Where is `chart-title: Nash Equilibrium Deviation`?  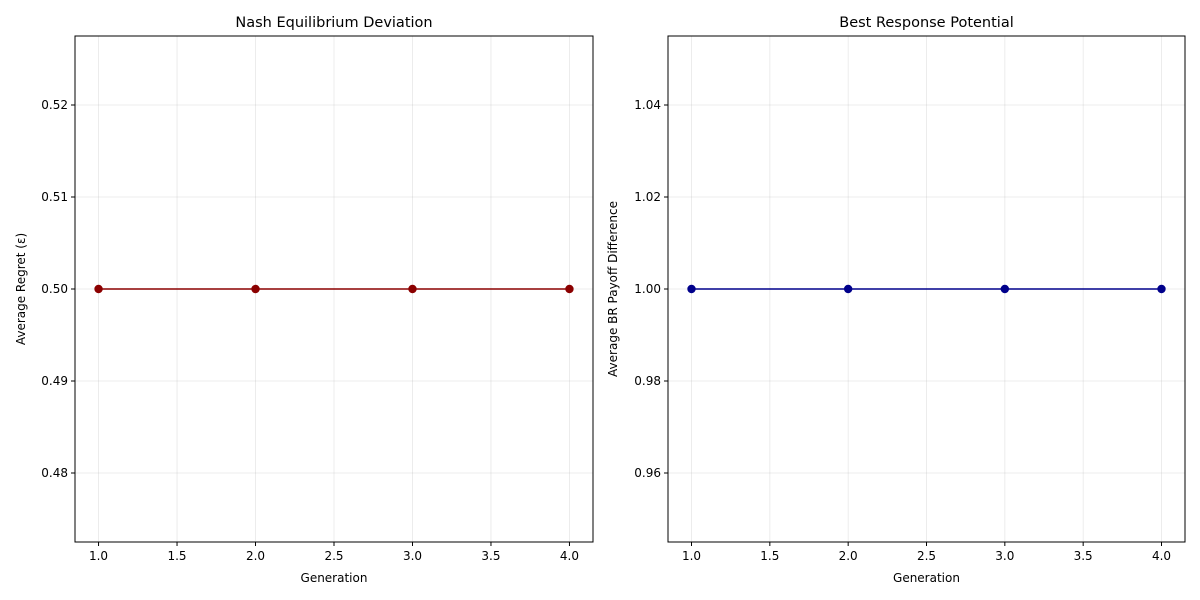
chart-title: Nash Equilibrium Deviation is located at coordinates (333, 23).